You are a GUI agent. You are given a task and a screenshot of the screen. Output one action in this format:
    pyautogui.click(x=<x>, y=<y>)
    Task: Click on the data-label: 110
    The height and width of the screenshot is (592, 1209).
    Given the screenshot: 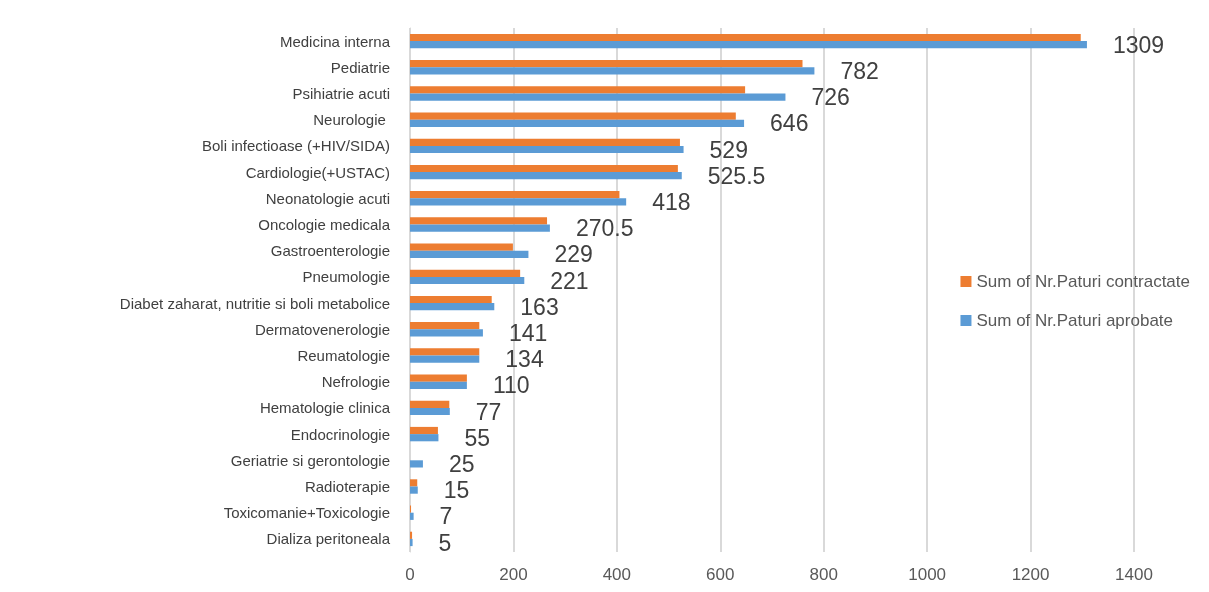 What is the action you would take?
    pyautogui.click(x=511, y=385)
    